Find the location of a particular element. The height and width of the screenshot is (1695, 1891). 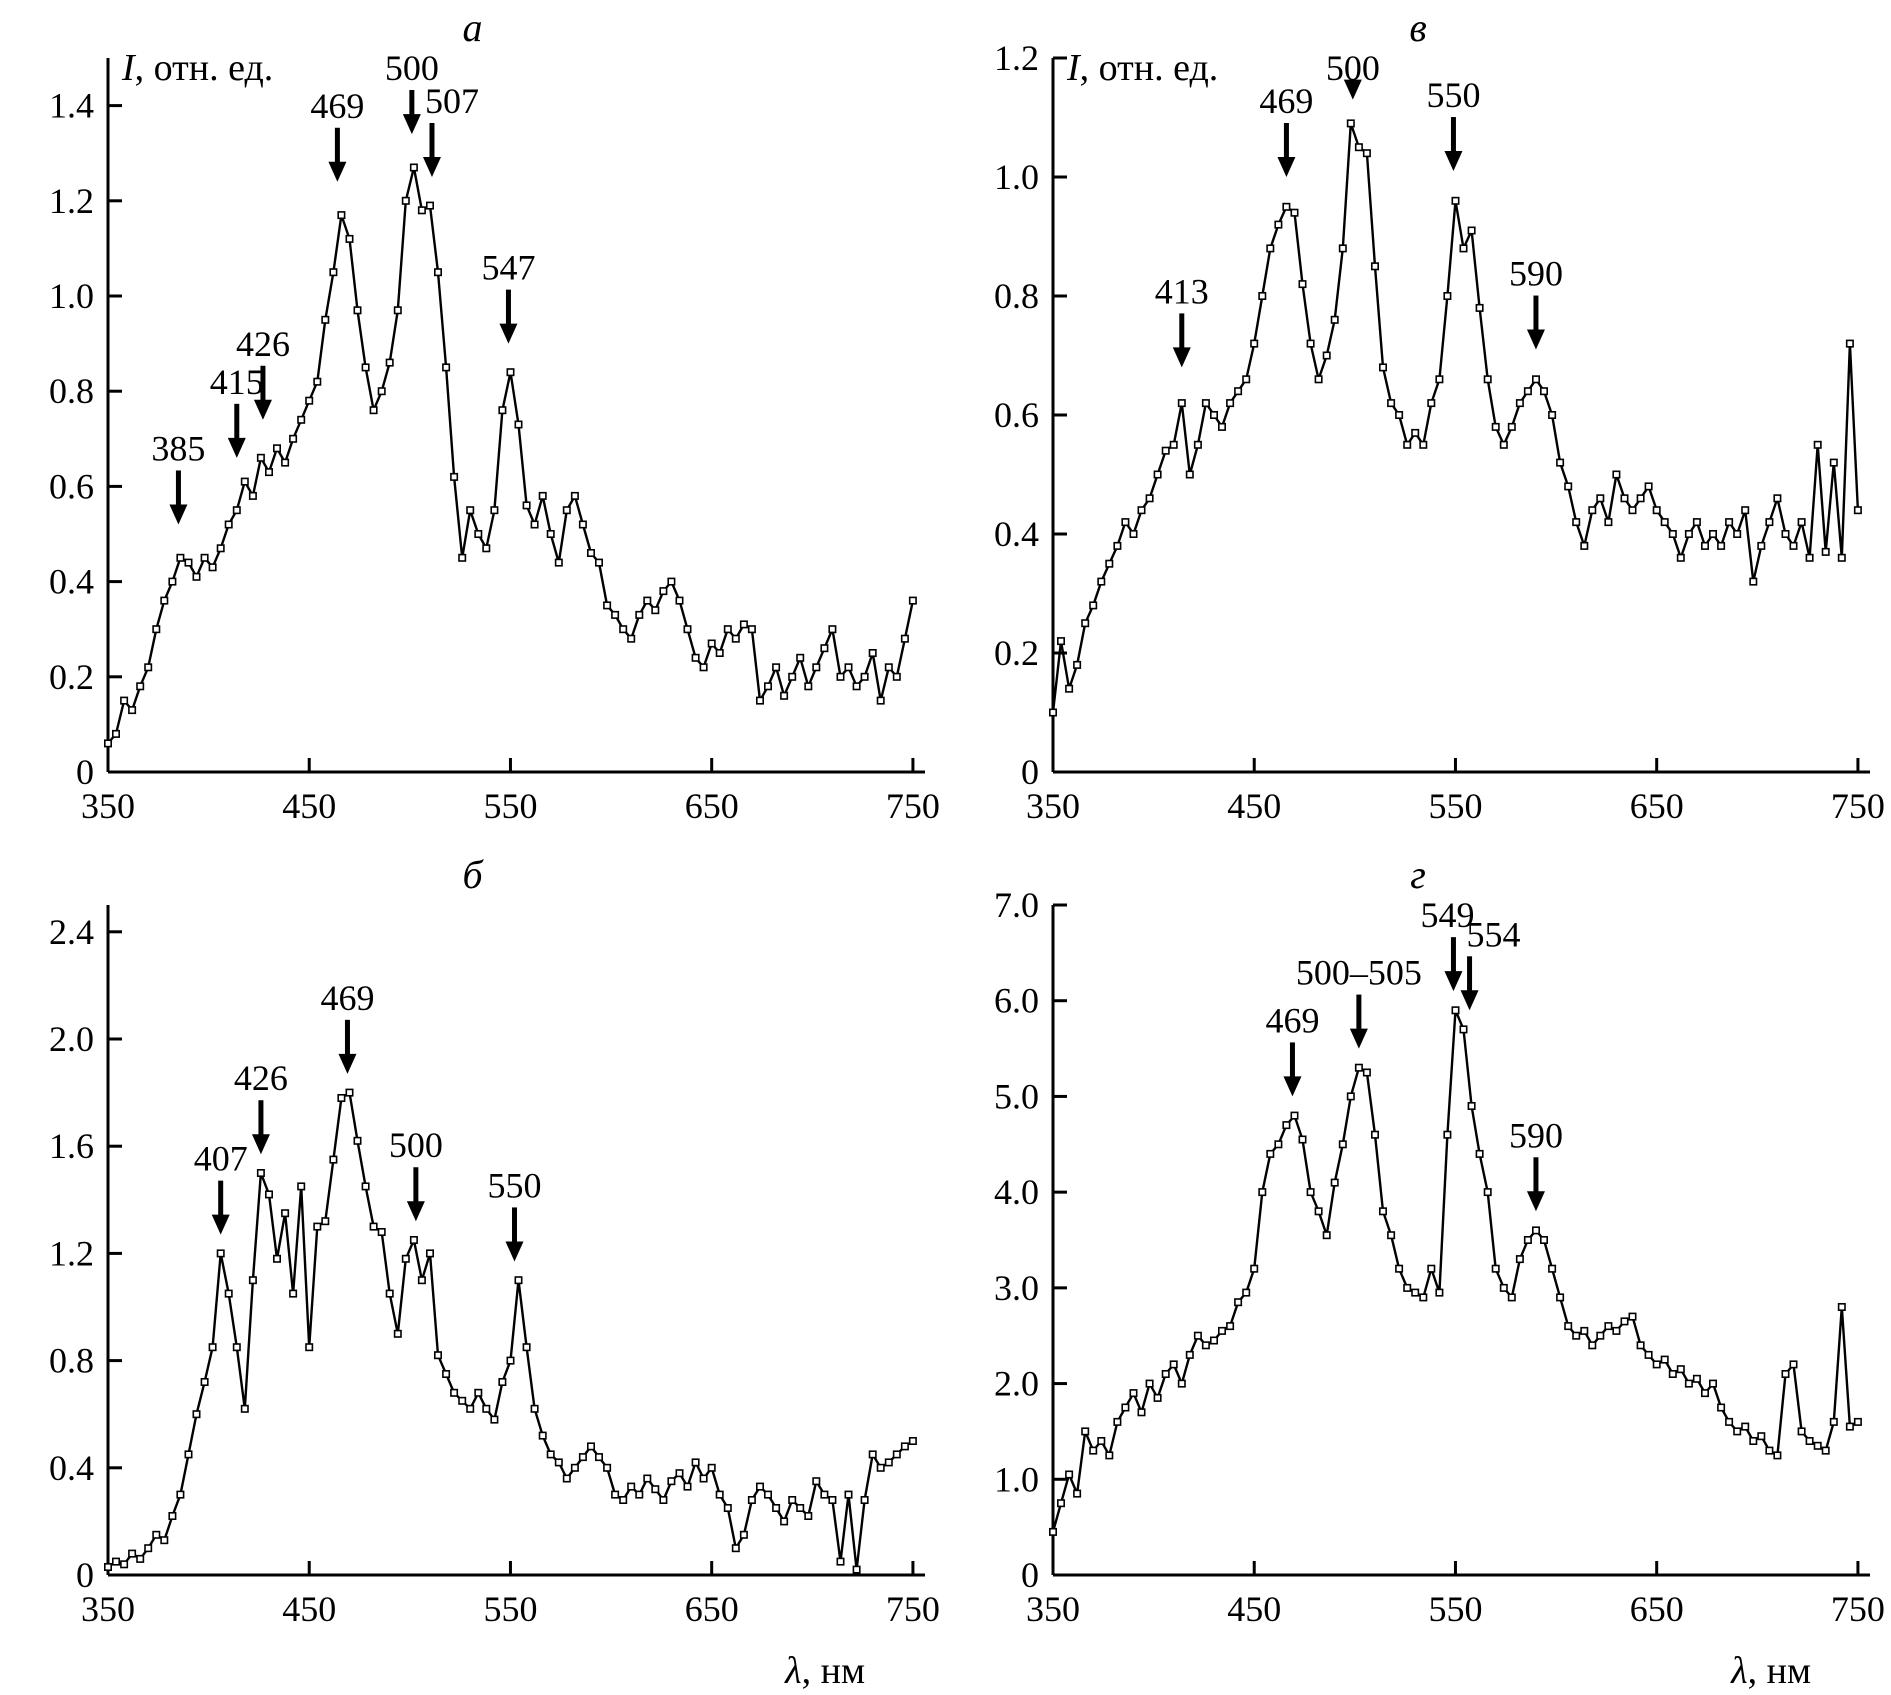

panel-v-title: в is located at coordinates (1418, 27).